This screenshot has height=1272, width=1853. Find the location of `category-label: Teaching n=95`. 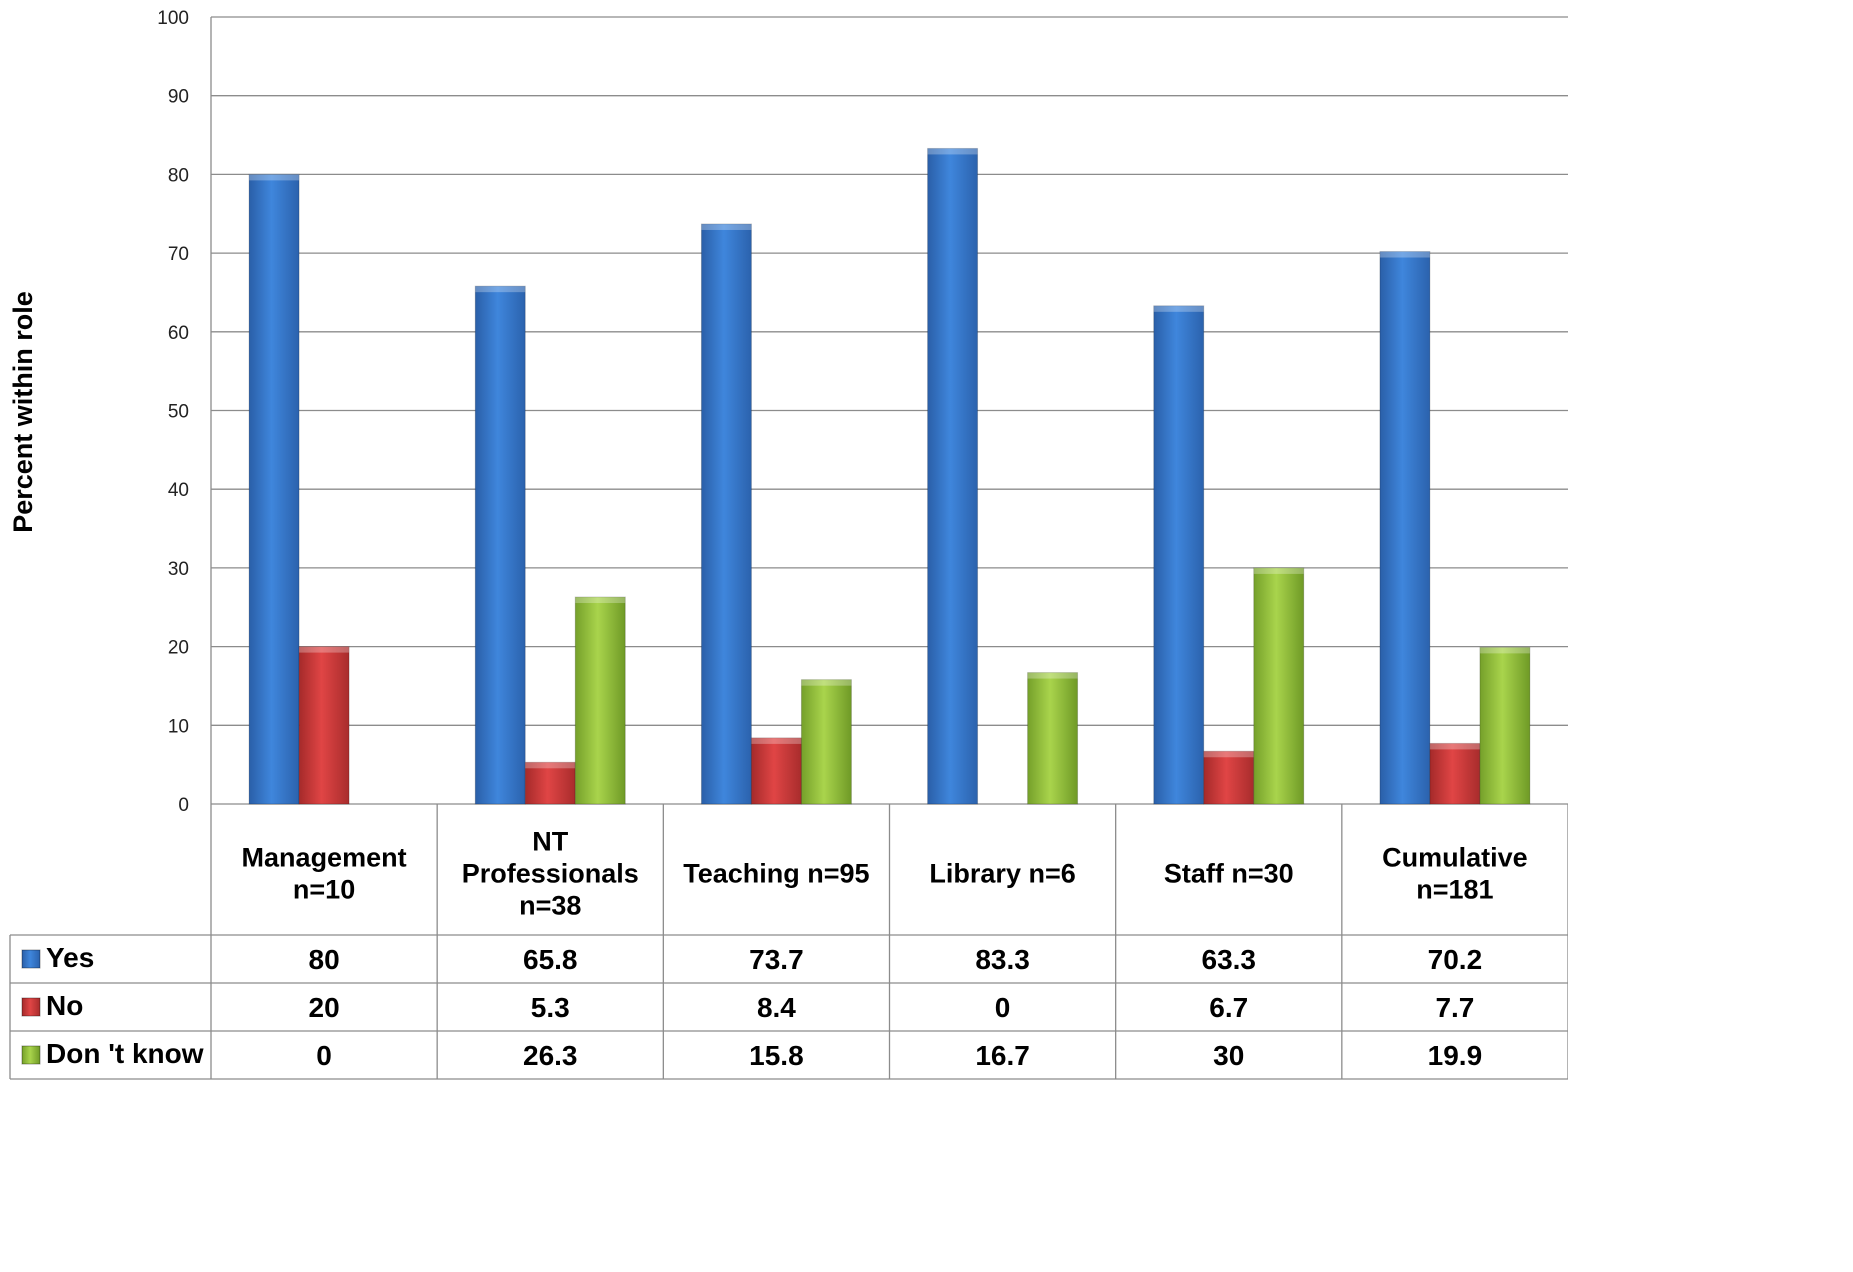

category-label: Teaching n=95 is located at coordinates (776, 874).